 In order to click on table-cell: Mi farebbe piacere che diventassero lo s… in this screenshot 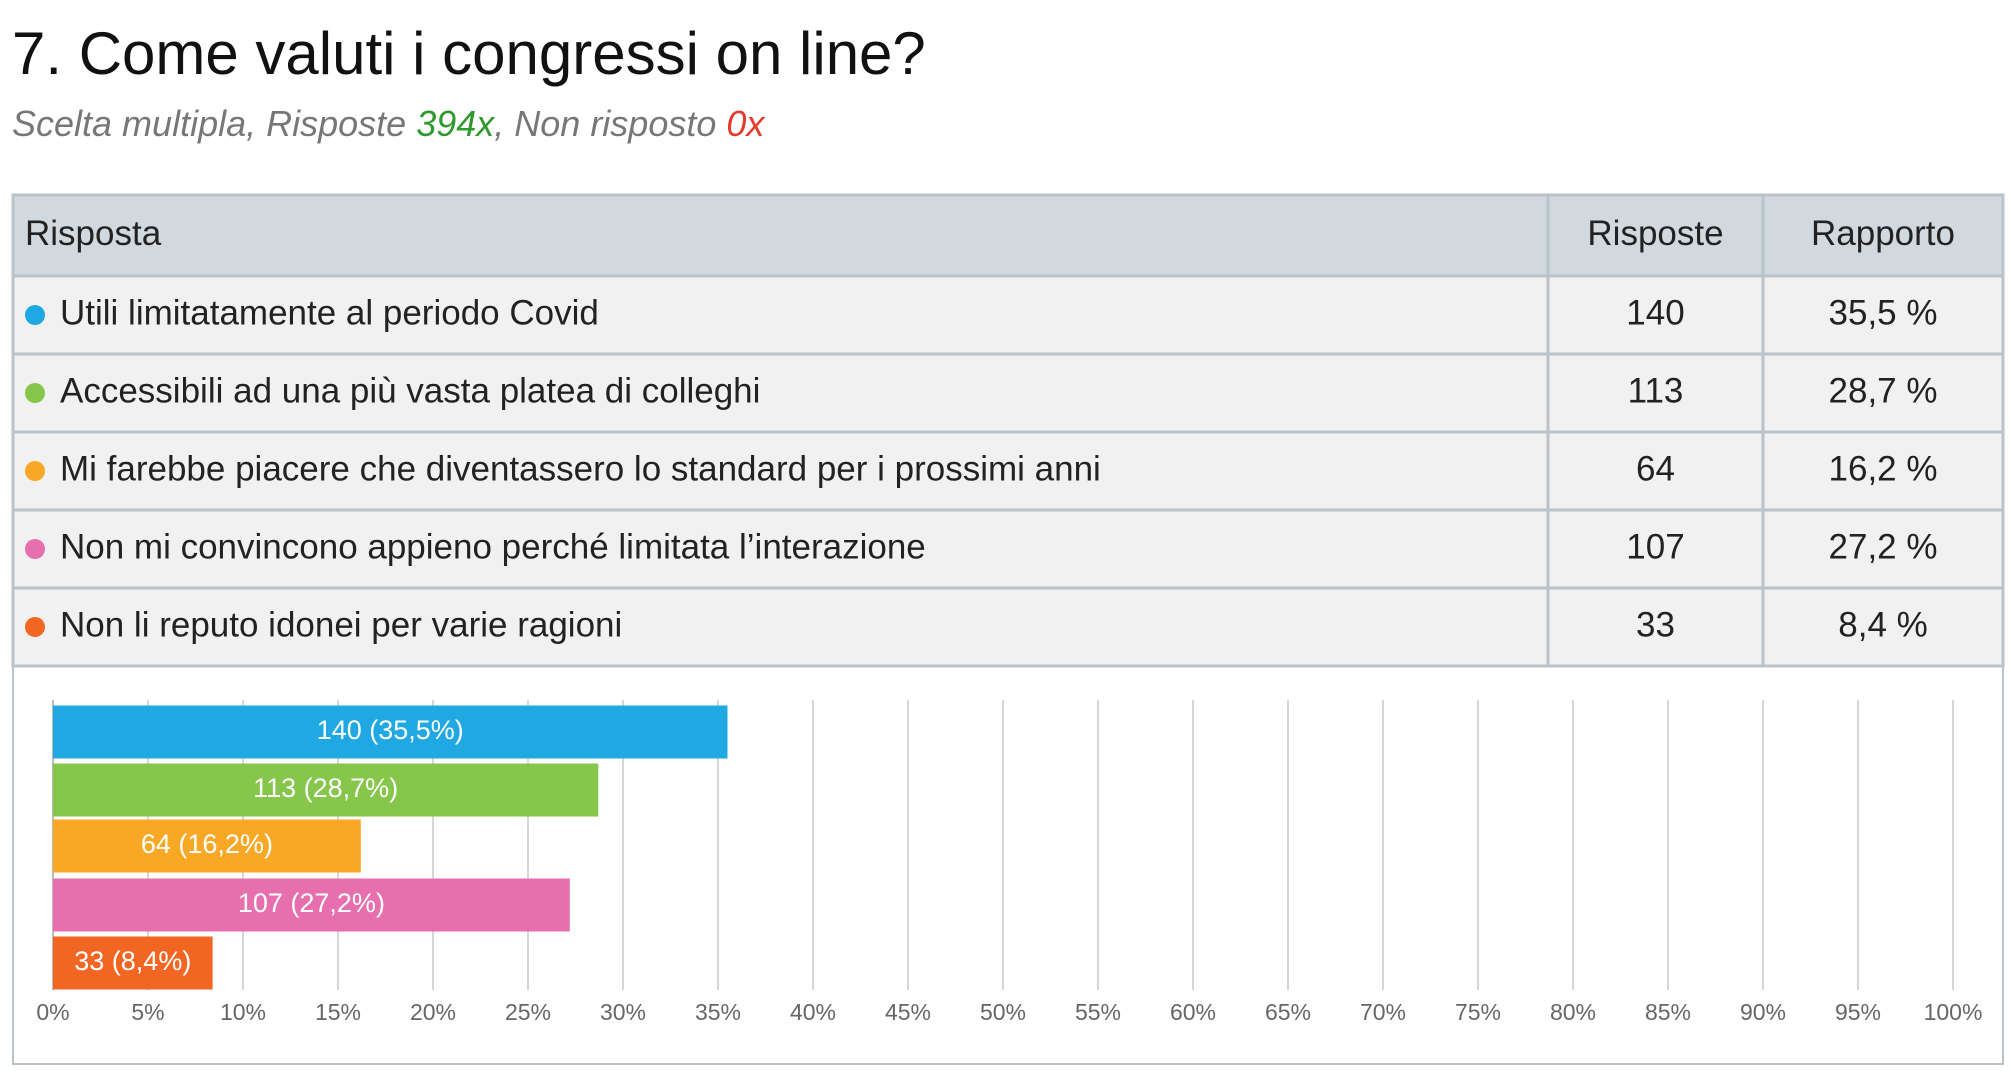, I will do `click(580, 468)`.